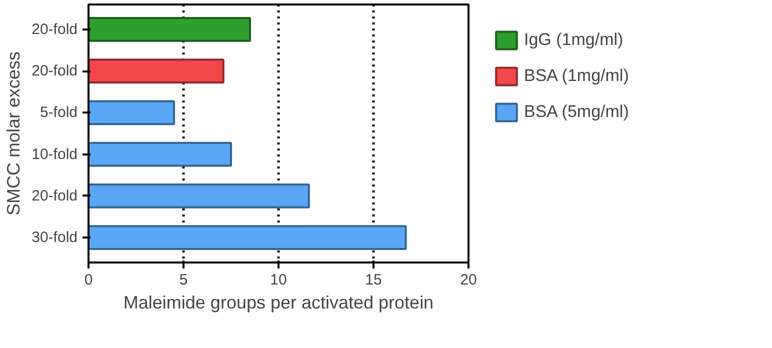  I want to click on y-tick-label: 30-fold, so click(55, 237).